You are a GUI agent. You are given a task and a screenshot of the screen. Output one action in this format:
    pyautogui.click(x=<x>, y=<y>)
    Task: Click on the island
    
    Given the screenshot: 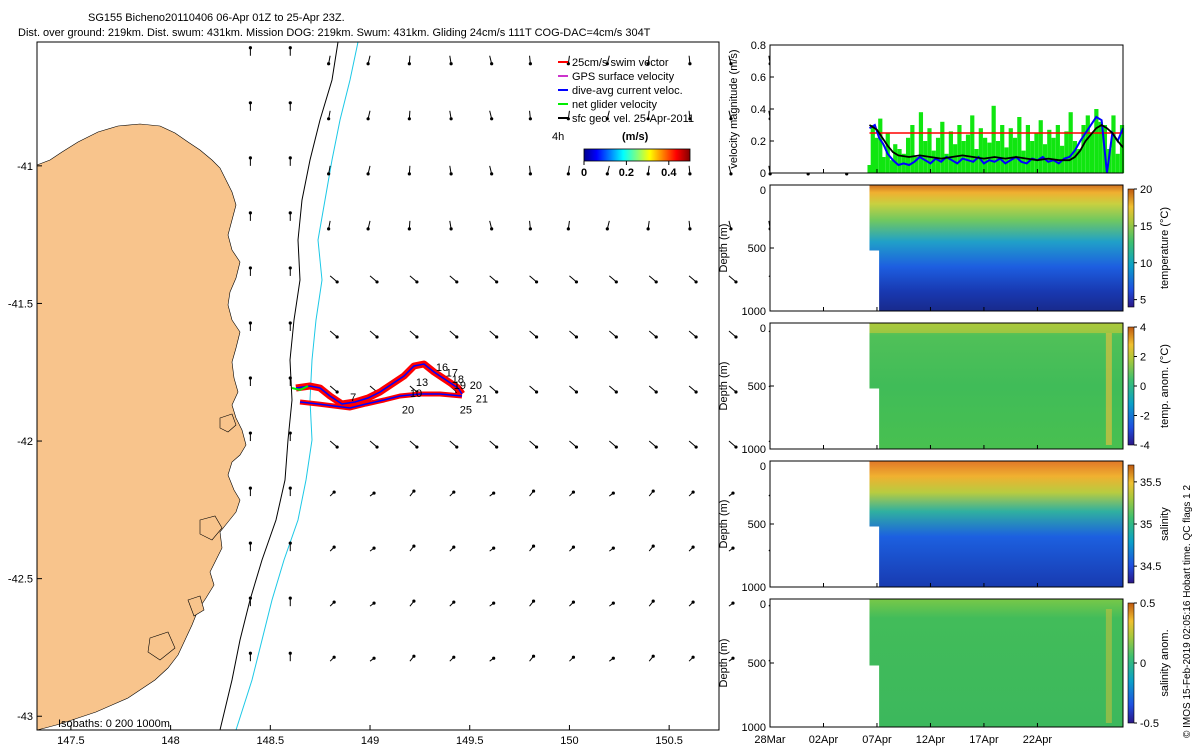 What is the action you would take?
    pyautogui.click(x=161, y=646)
    